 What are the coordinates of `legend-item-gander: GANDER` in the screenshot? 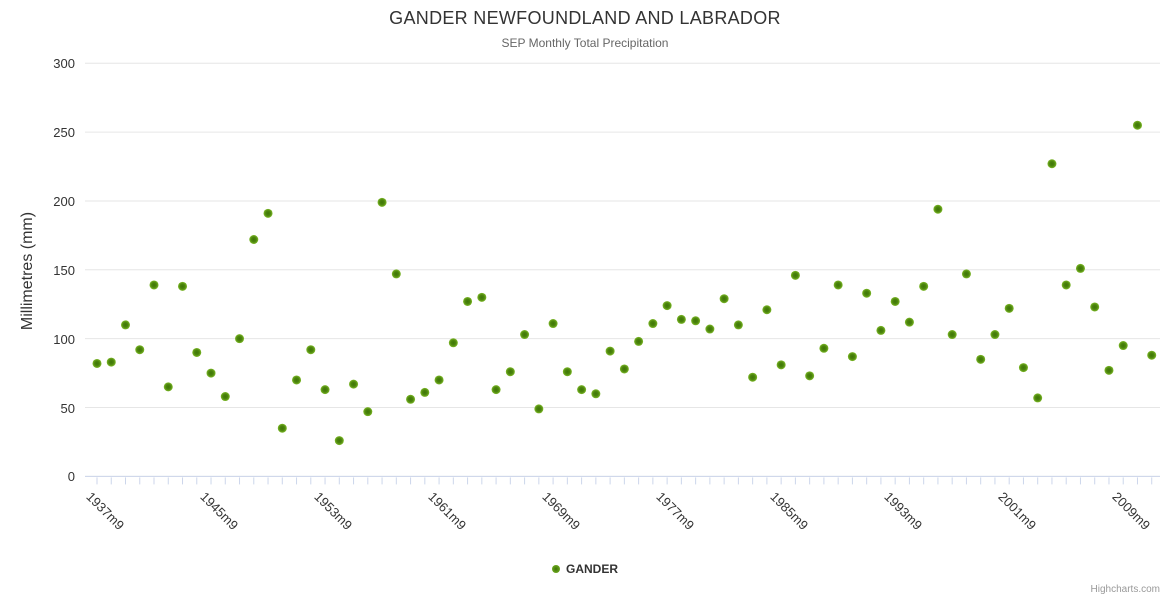 It's located at (585, 569).